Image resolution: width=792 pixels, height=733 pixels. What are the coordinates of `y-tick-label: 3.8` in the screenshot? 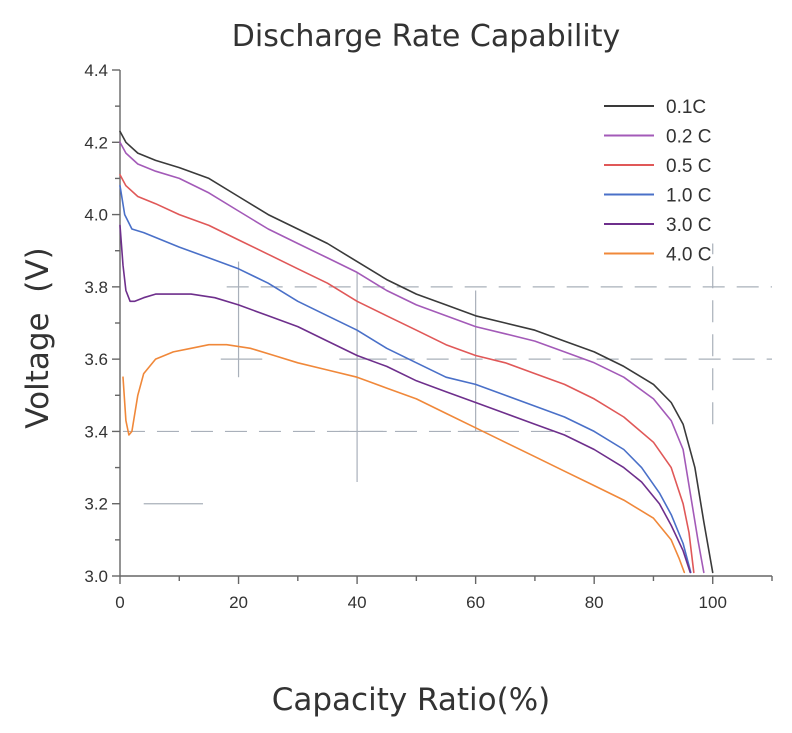 It's located at (96, 287).